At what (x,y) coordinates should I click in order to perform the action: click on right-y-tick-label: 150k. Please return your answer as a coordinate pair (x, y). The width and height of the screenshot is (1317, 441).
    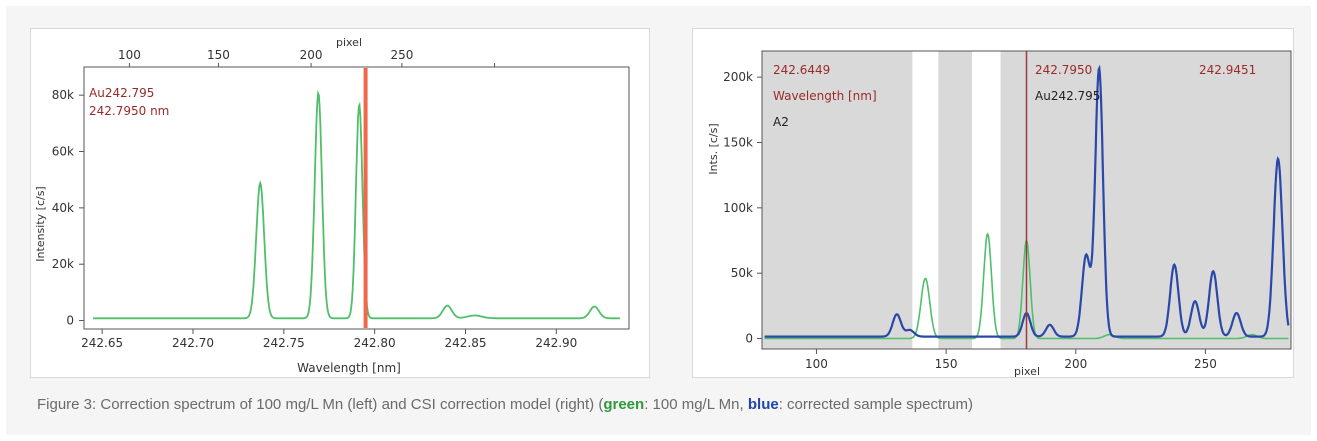
    Looking at the image, I should click on (738, 142).